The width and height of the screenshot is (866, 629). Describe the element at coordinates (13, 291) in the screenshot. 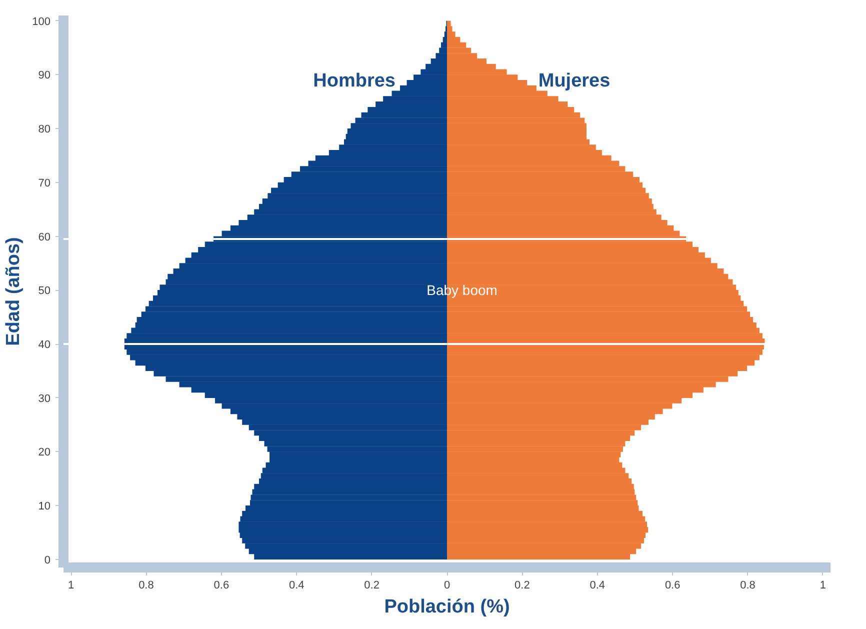

I see `y-axis-title: Edad (años)` at that location.